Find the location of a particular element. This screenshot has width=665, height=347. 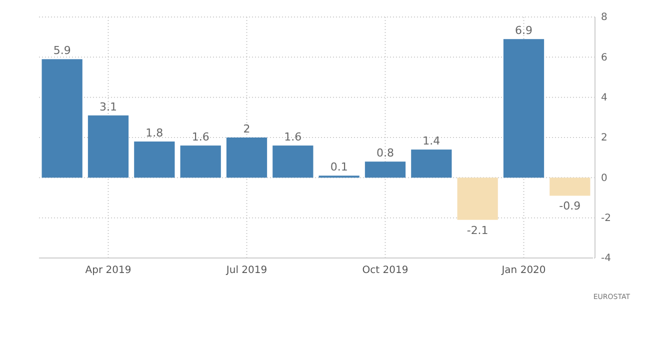

x-tick-label: Apr 2019 is located at coordinates (108, 270).